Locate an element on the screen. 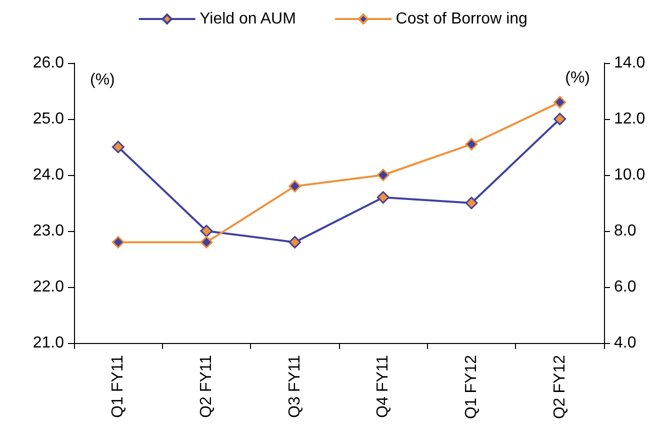 The width and height of the screenshot is (666, 448). legend-label: Cost of Borrow ing is located at coordinates (462, 19).